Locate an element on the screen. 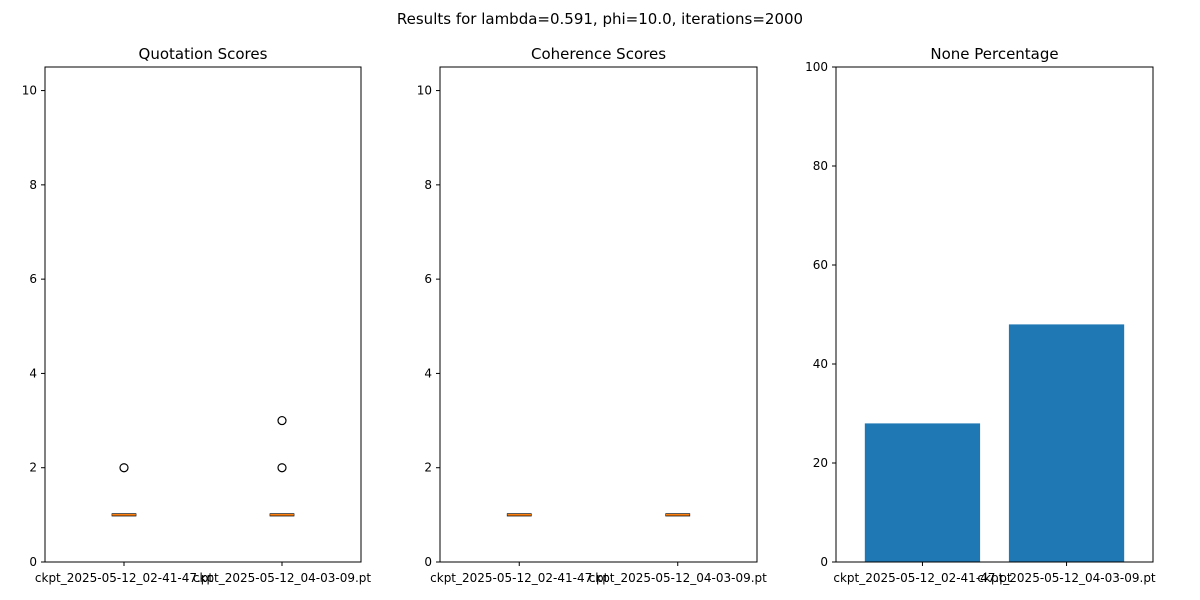  ytick-label: 100 is located at coordinates (816, 67).